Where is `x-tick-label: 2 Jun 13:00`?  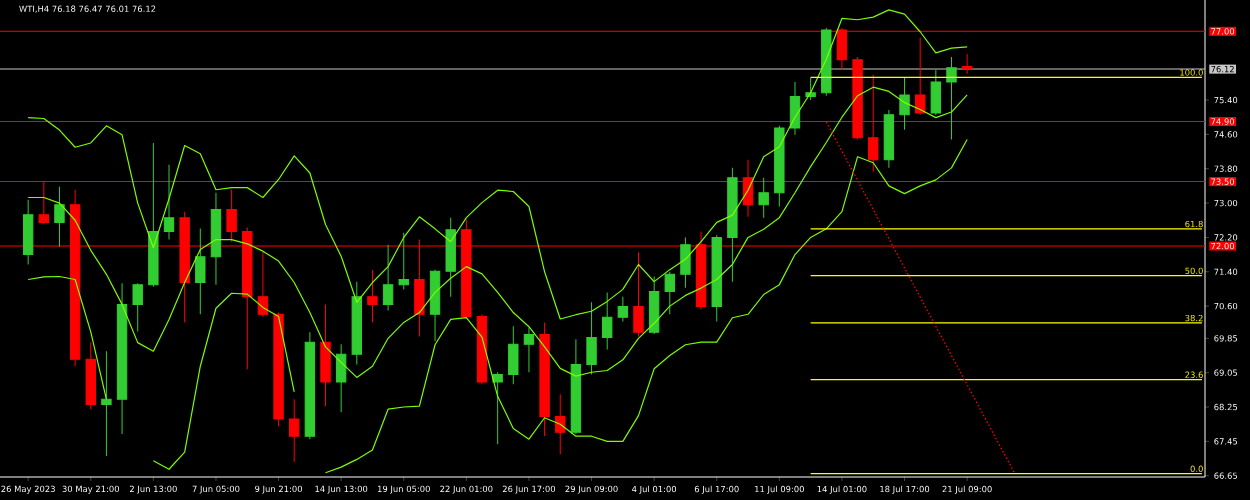 x-tick-label: 2 Jun 13:00 is located at coordinates (153, 489).